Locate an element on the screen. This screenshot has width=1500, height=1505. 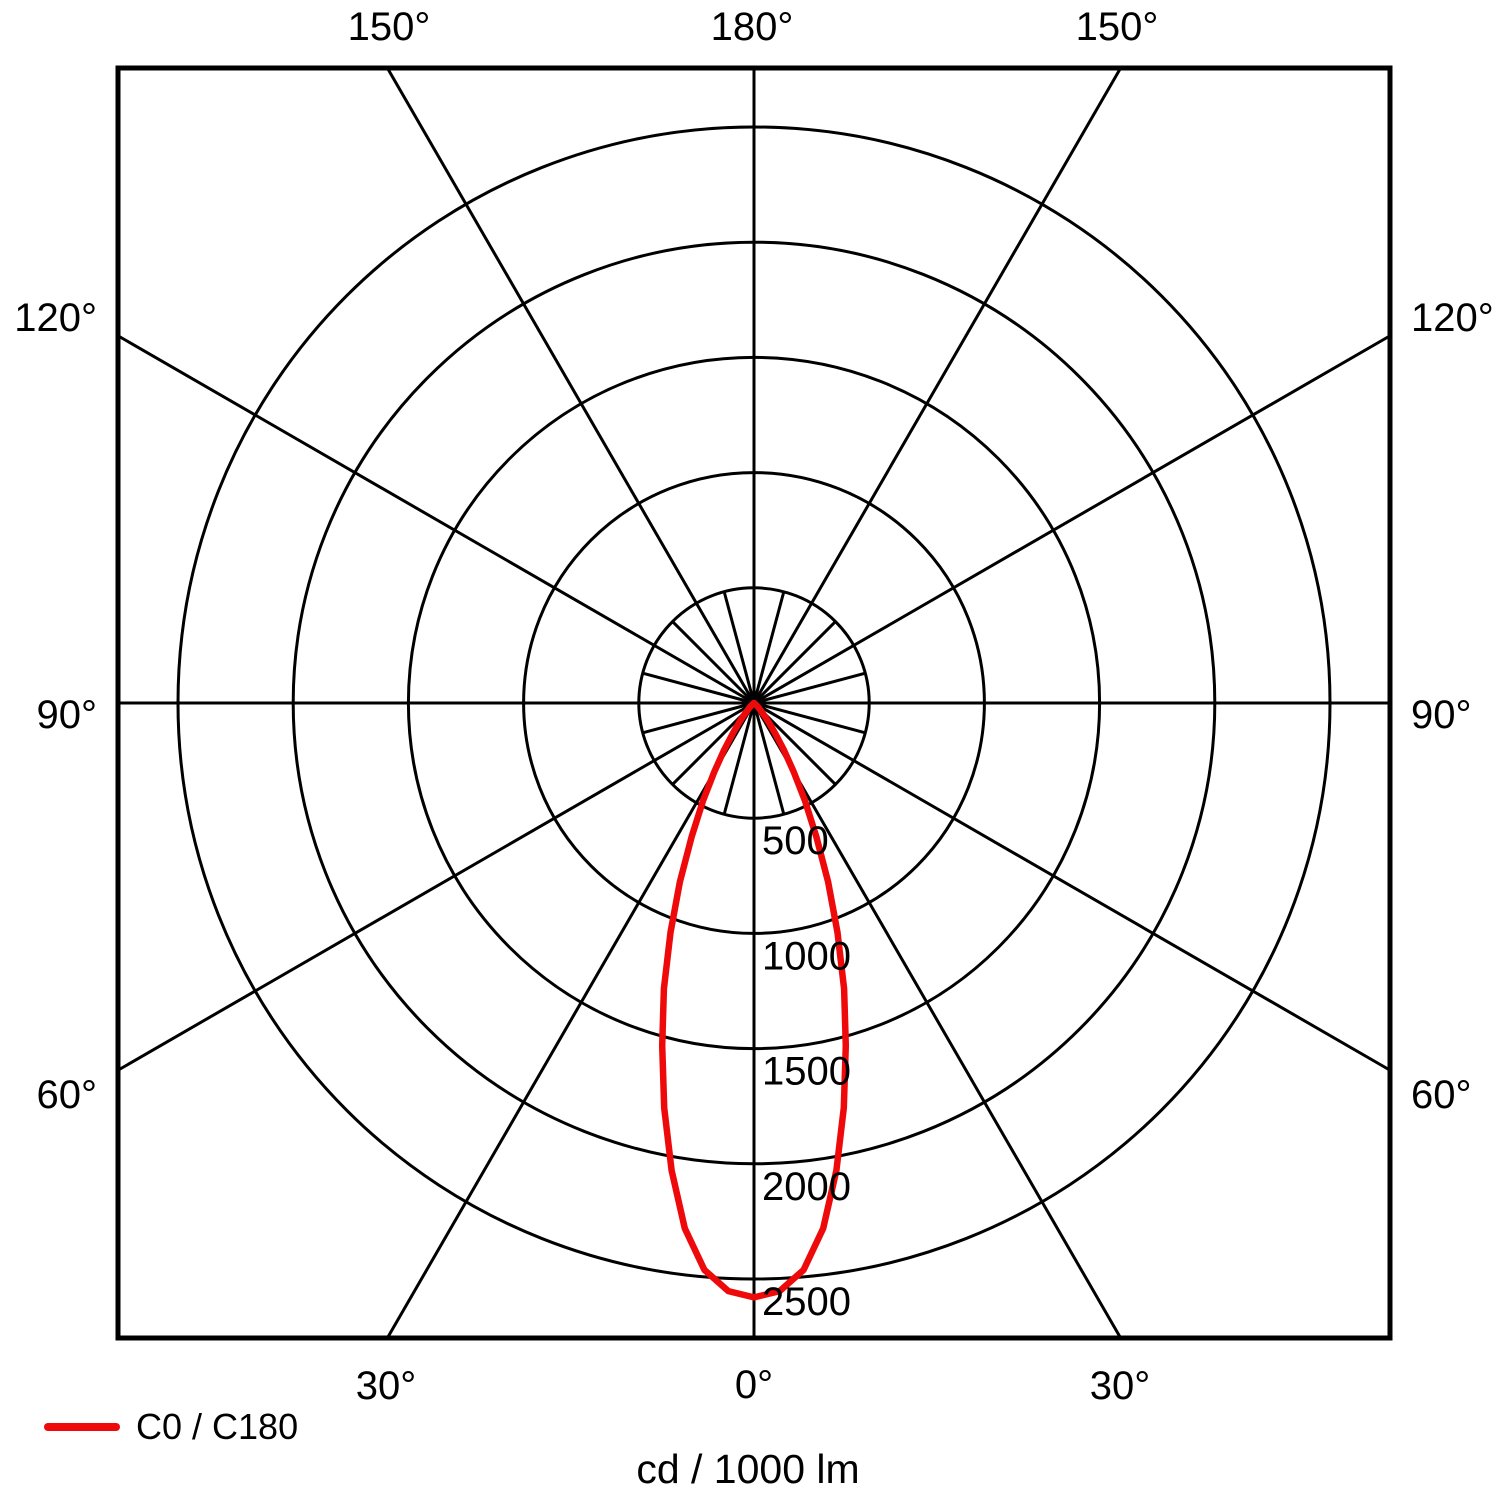
radial-tick-label: 2000 is located at coordinates (806, 1187).